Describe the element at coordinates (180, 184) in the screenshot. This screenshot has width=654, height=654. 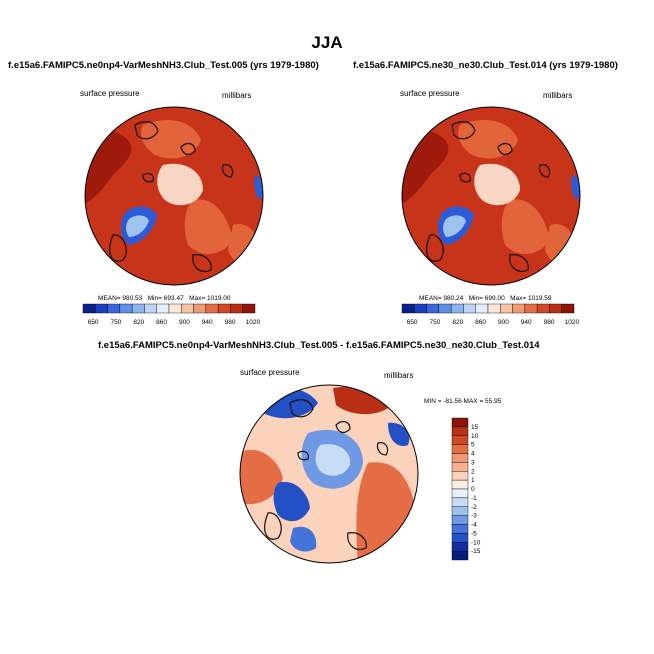
I see `panel1-region-polar-light` at that location.